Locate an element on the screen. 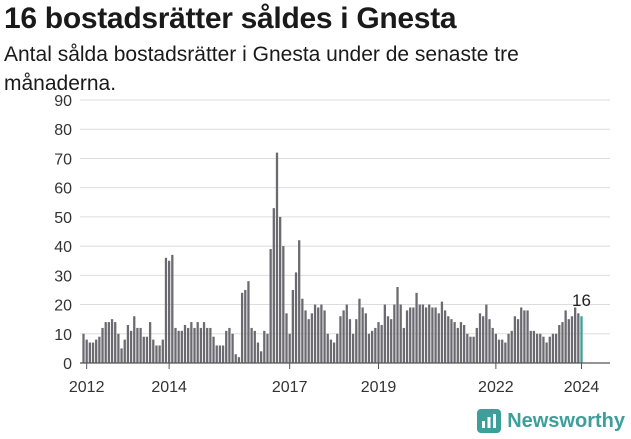 The height and width of the screenshot is (439, 631). y-tick-label: 60 is located at coordinates (63, 189).